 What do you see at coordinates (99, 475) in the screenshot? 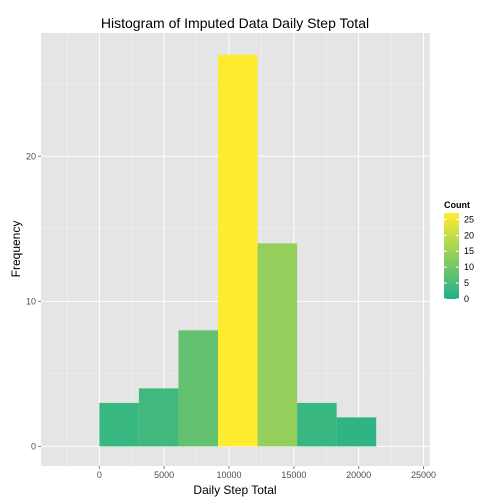
I see `x-tick-label: 0` at bounding box center [99, 475].